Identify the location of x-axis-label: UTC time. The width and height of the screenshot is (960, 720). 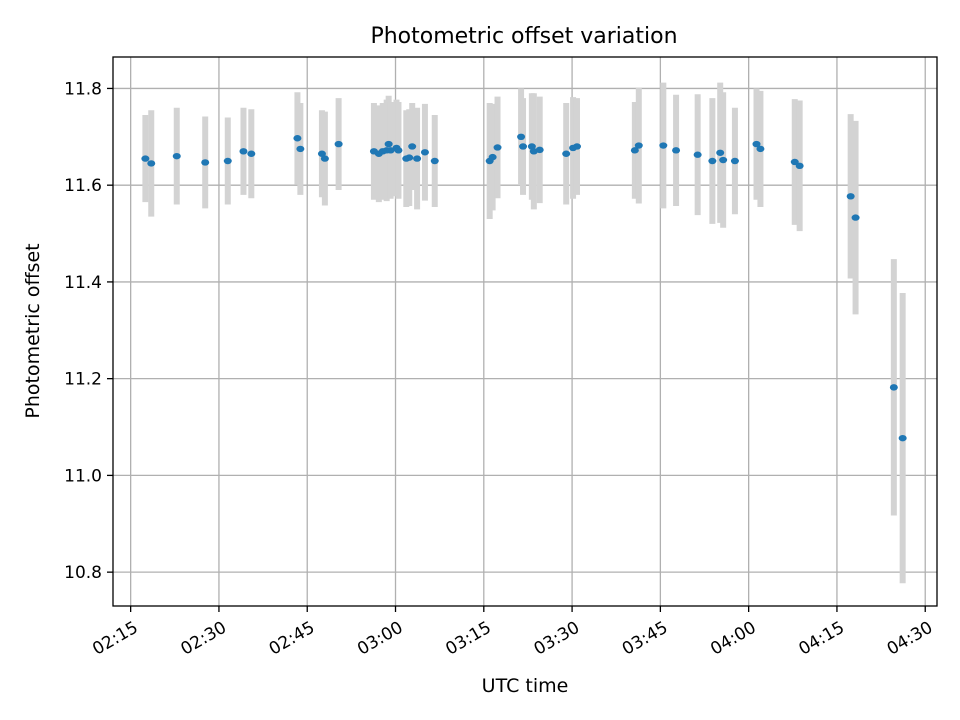
(525, 686).